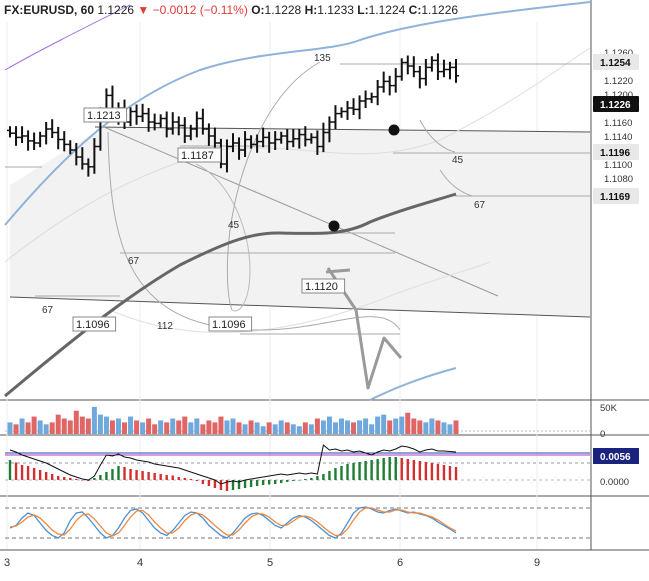  Describe the element at coordinates (618, 123) in the screenshot. I see `price-tick-label: 1.1160` at that location.